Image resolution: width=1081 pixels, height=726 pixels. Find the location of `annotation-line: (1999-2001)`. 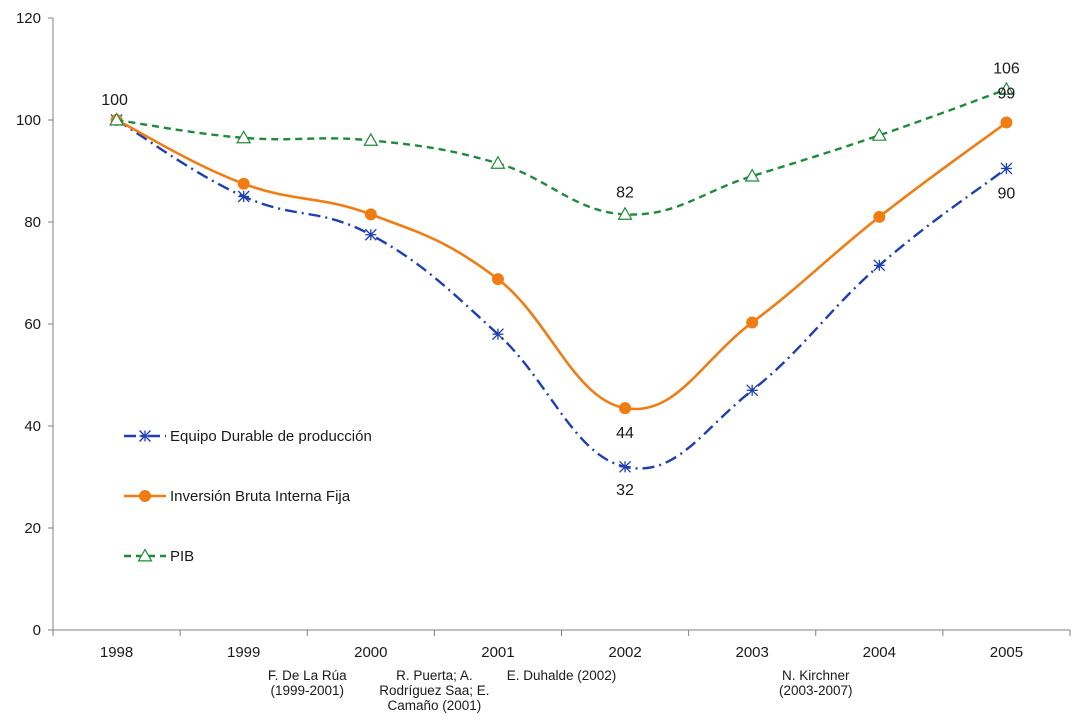

annotation-line: (1999-2001) is located at coordinates (307, 690).